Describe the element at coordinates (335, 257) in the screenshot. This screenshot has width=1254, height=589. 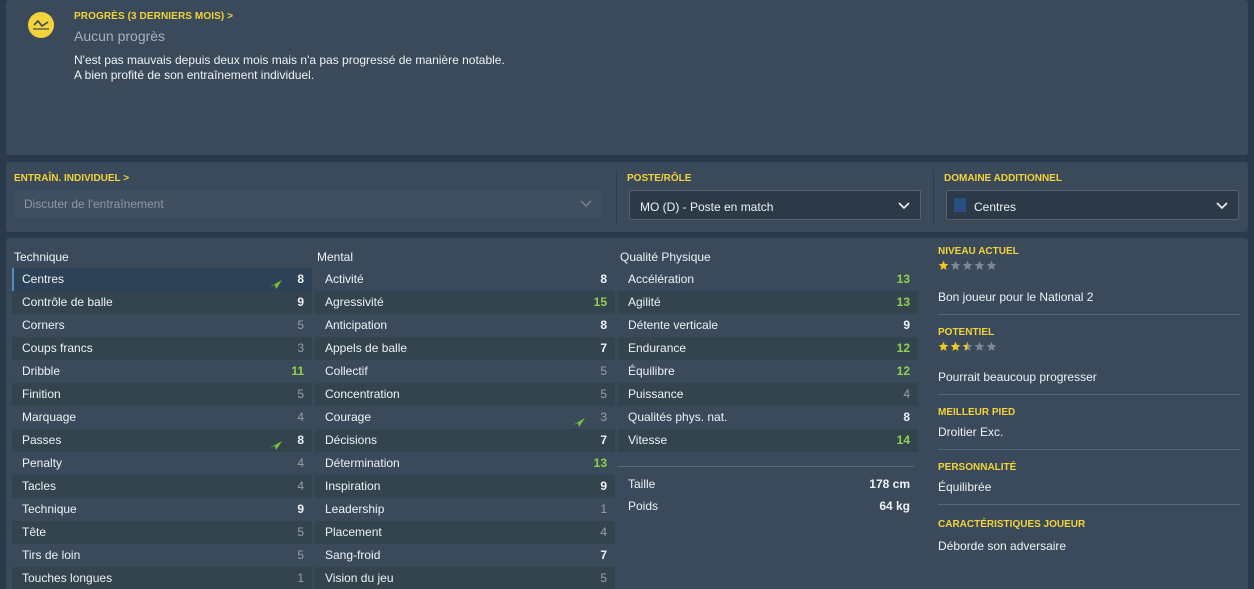
I see `mental-header: Mental` at that location.